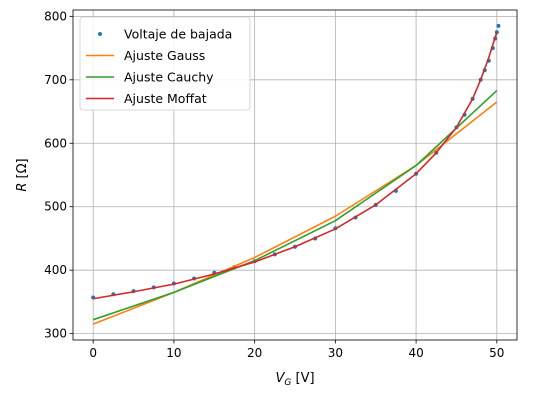 This screenshot has width=533, height=400. What do you see at coordinates (496, 353) in the screenshot?
I see `x-tick-label: 50` at bounding box center [496, 353].